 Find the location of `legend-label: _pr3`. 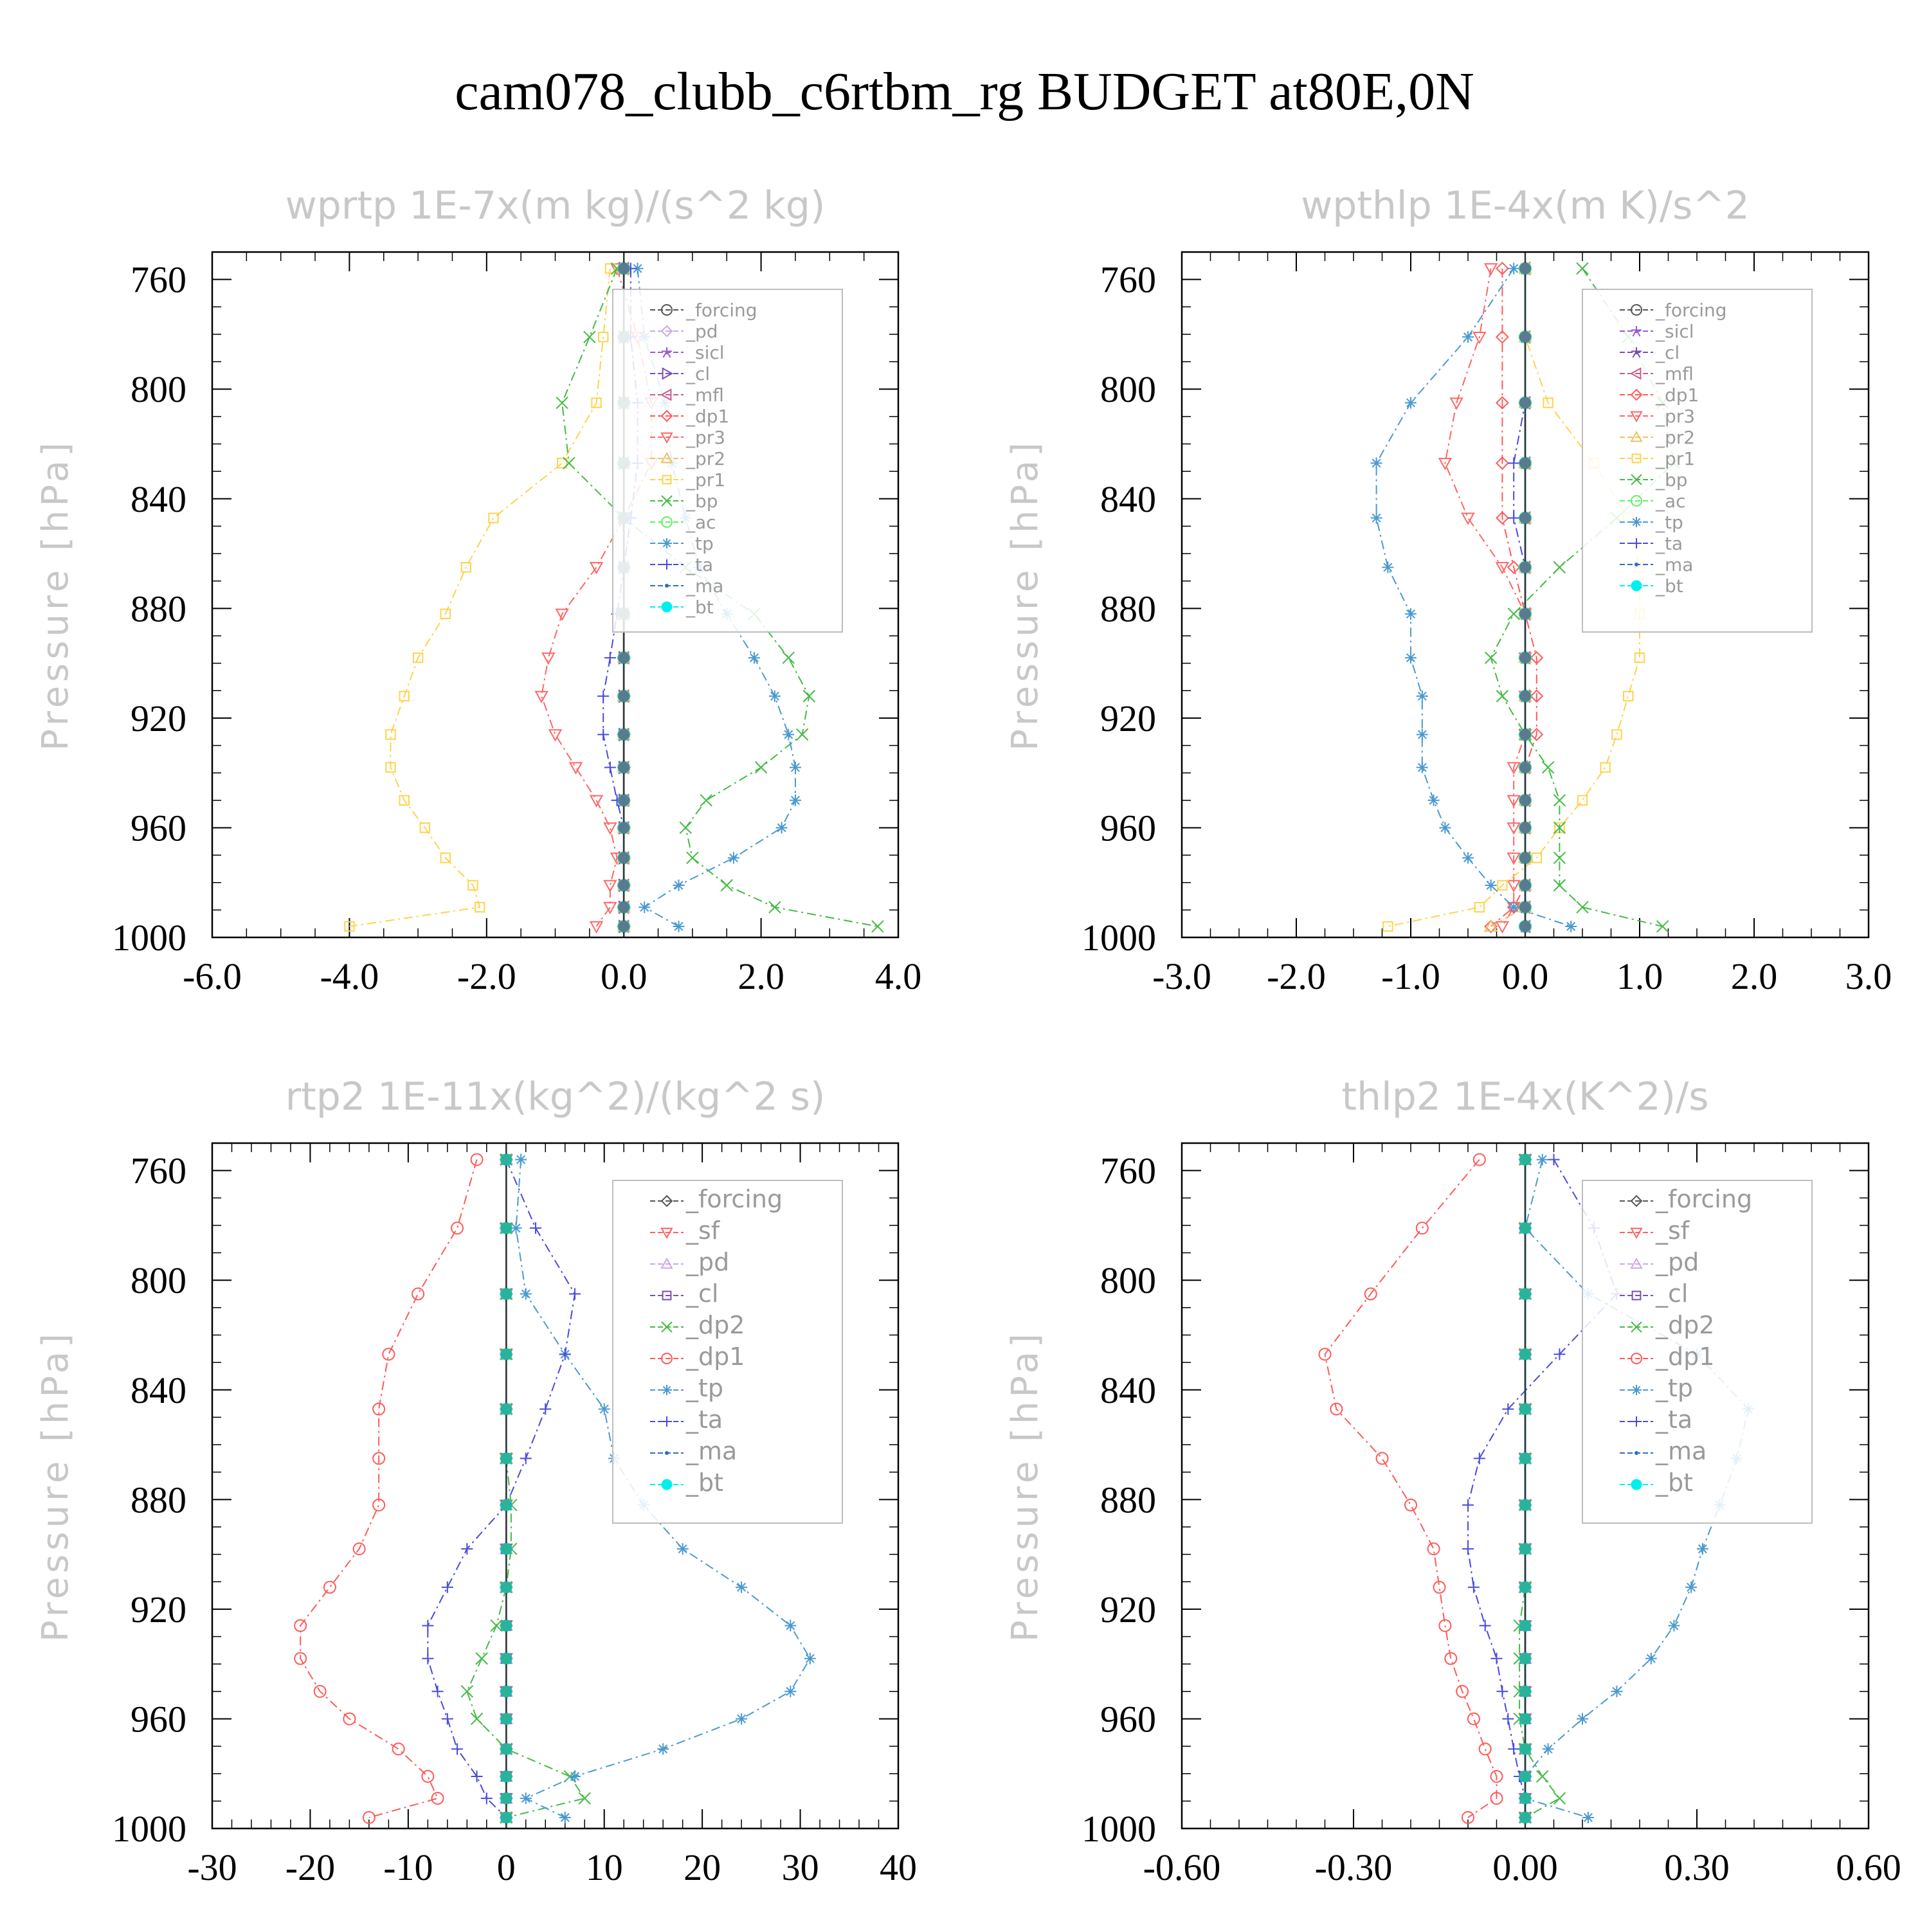

legend-label: _pr3 is located at coordinates (1675, 416).